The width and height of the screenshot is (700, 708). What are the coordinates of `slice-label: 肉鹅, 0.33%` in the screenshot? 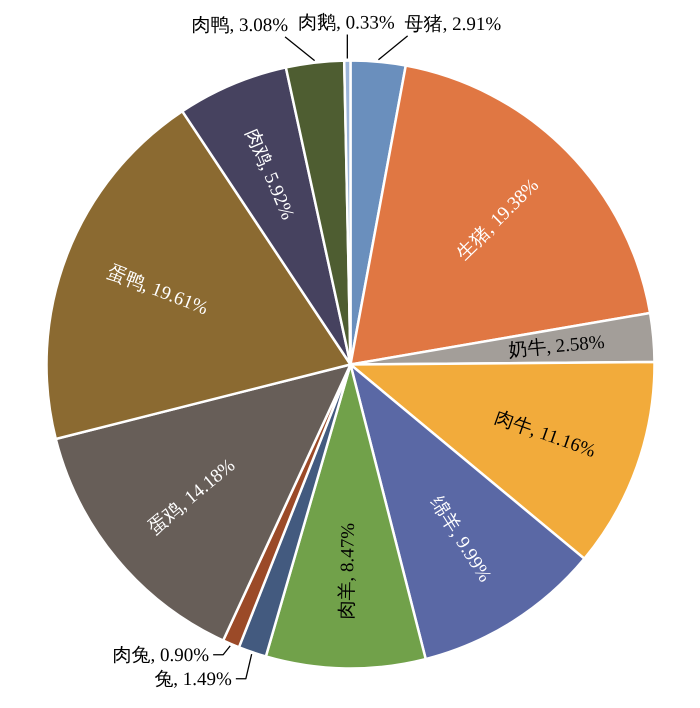 It's located at (346, 23).